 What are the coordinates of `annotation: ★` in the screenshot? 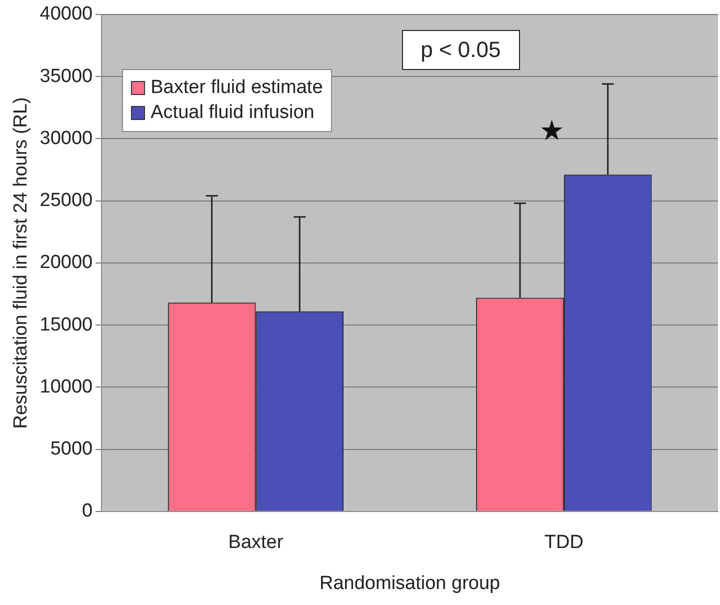 It's located at (551, 130).